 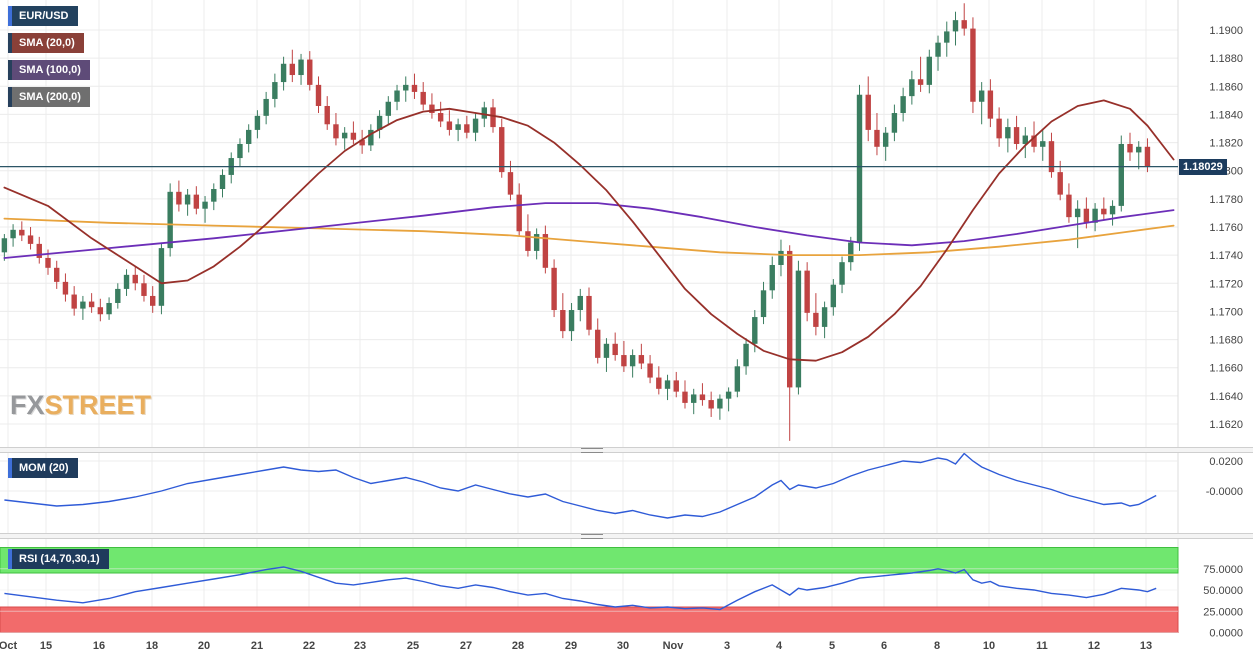 I want to click on fxstreet-logo-fx: FX, so click(x=27, y=405).